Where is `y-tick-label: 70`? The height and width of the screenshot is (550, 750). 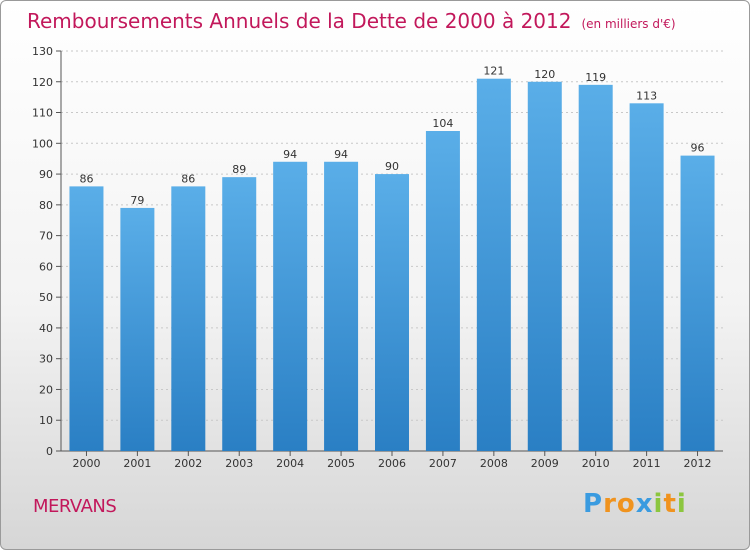
y-tick-label: 70 is located at coordinates (46, 236).